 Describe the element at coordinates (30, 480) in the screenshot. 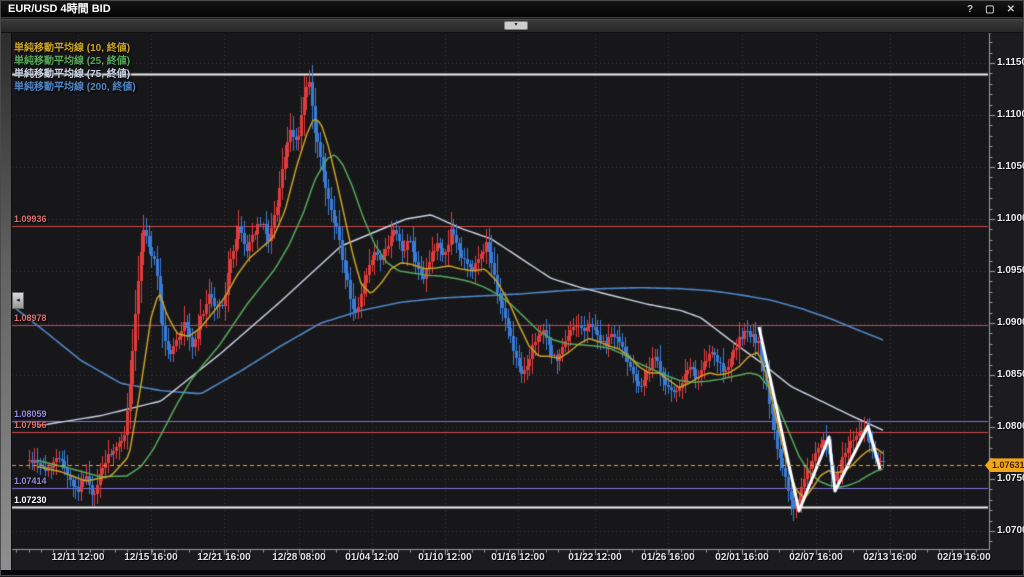

I see `level-line-label: 1.07414` at that location.